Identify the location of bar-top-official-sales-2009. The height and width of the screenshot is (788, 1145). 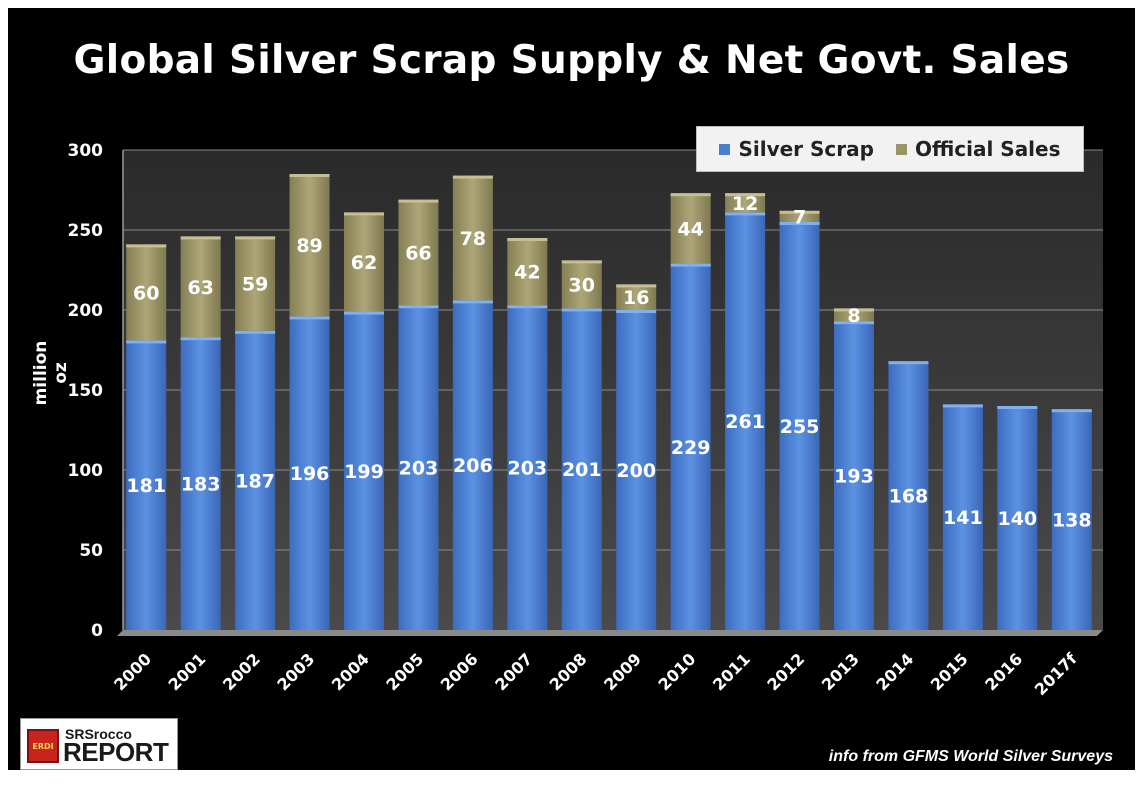
(636, 286).